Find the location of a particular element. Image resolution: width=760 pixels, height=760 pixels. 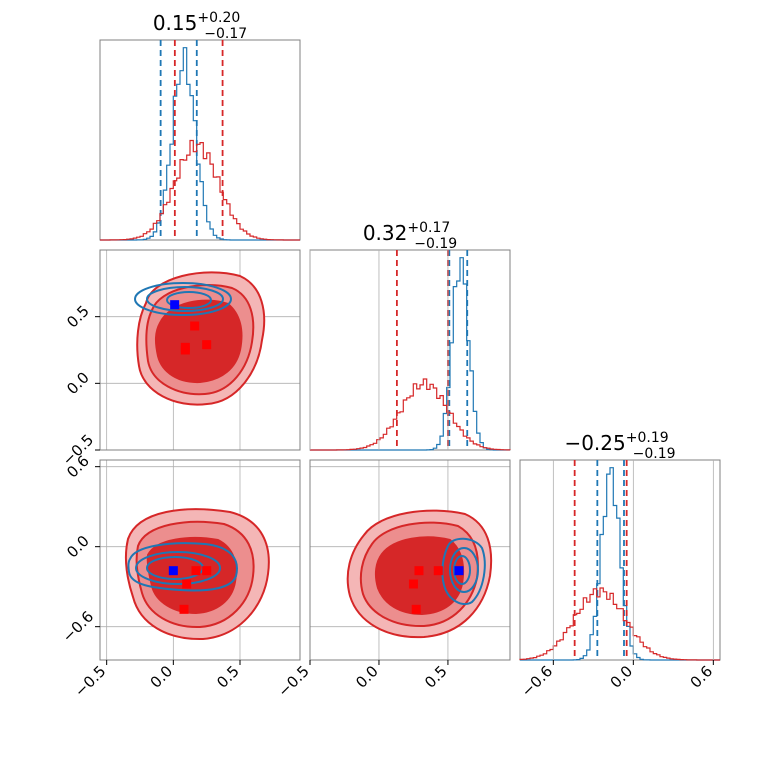

x-axis: −0.6 0.0 0.6 is located at coordinates (617, 680).